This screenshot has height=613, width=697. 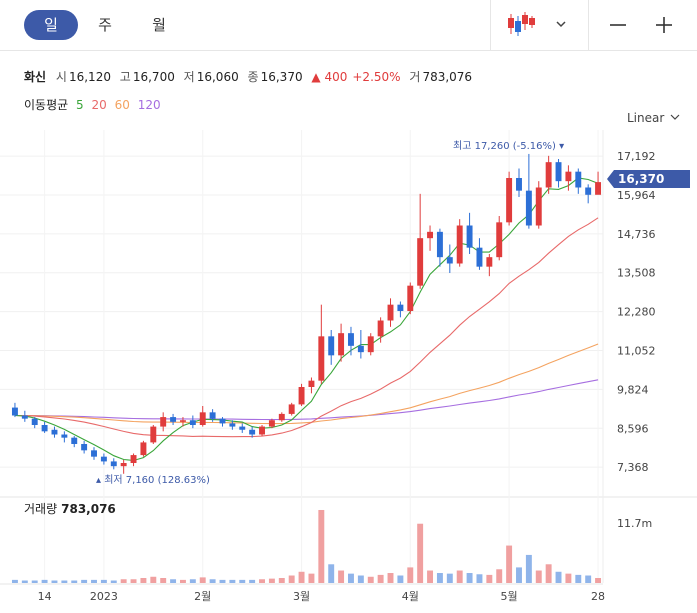 What do you see at coordinates (159, 25) in the screenshot?
I see `tab-monthly: 월` at bounding box center [159, 25].